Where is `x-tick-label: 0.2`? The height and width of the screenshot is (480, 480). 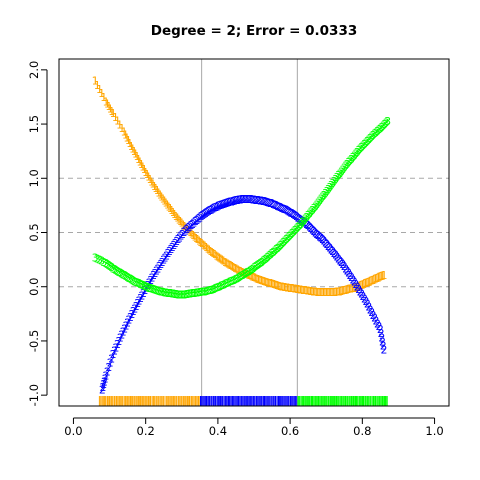
x-tick-label: 0.2 is located at coordinates (146, 431).